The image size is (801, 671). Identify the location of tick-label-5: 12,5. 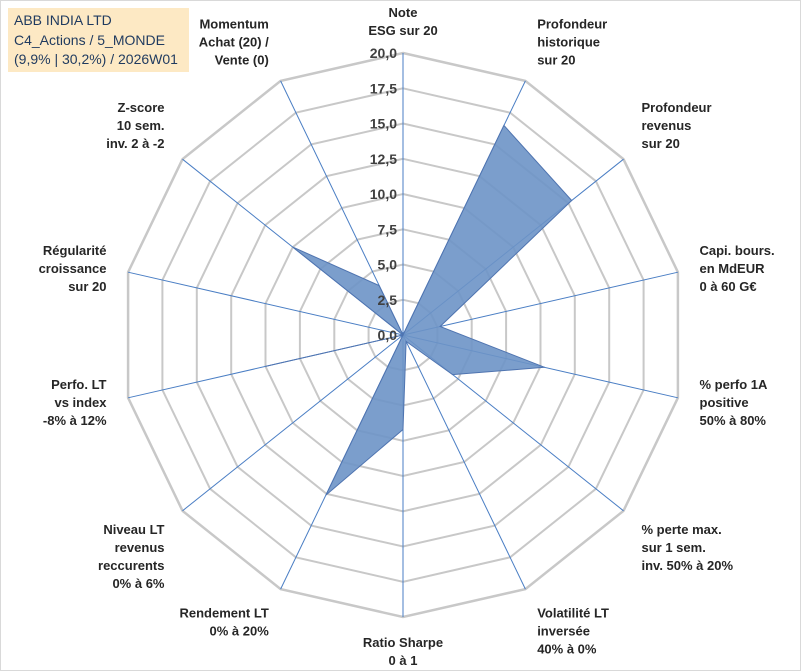
(383, 159).